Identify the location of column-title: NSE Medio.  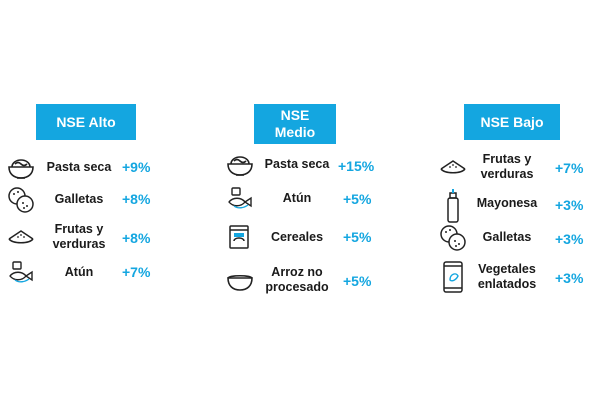
(295, 124).